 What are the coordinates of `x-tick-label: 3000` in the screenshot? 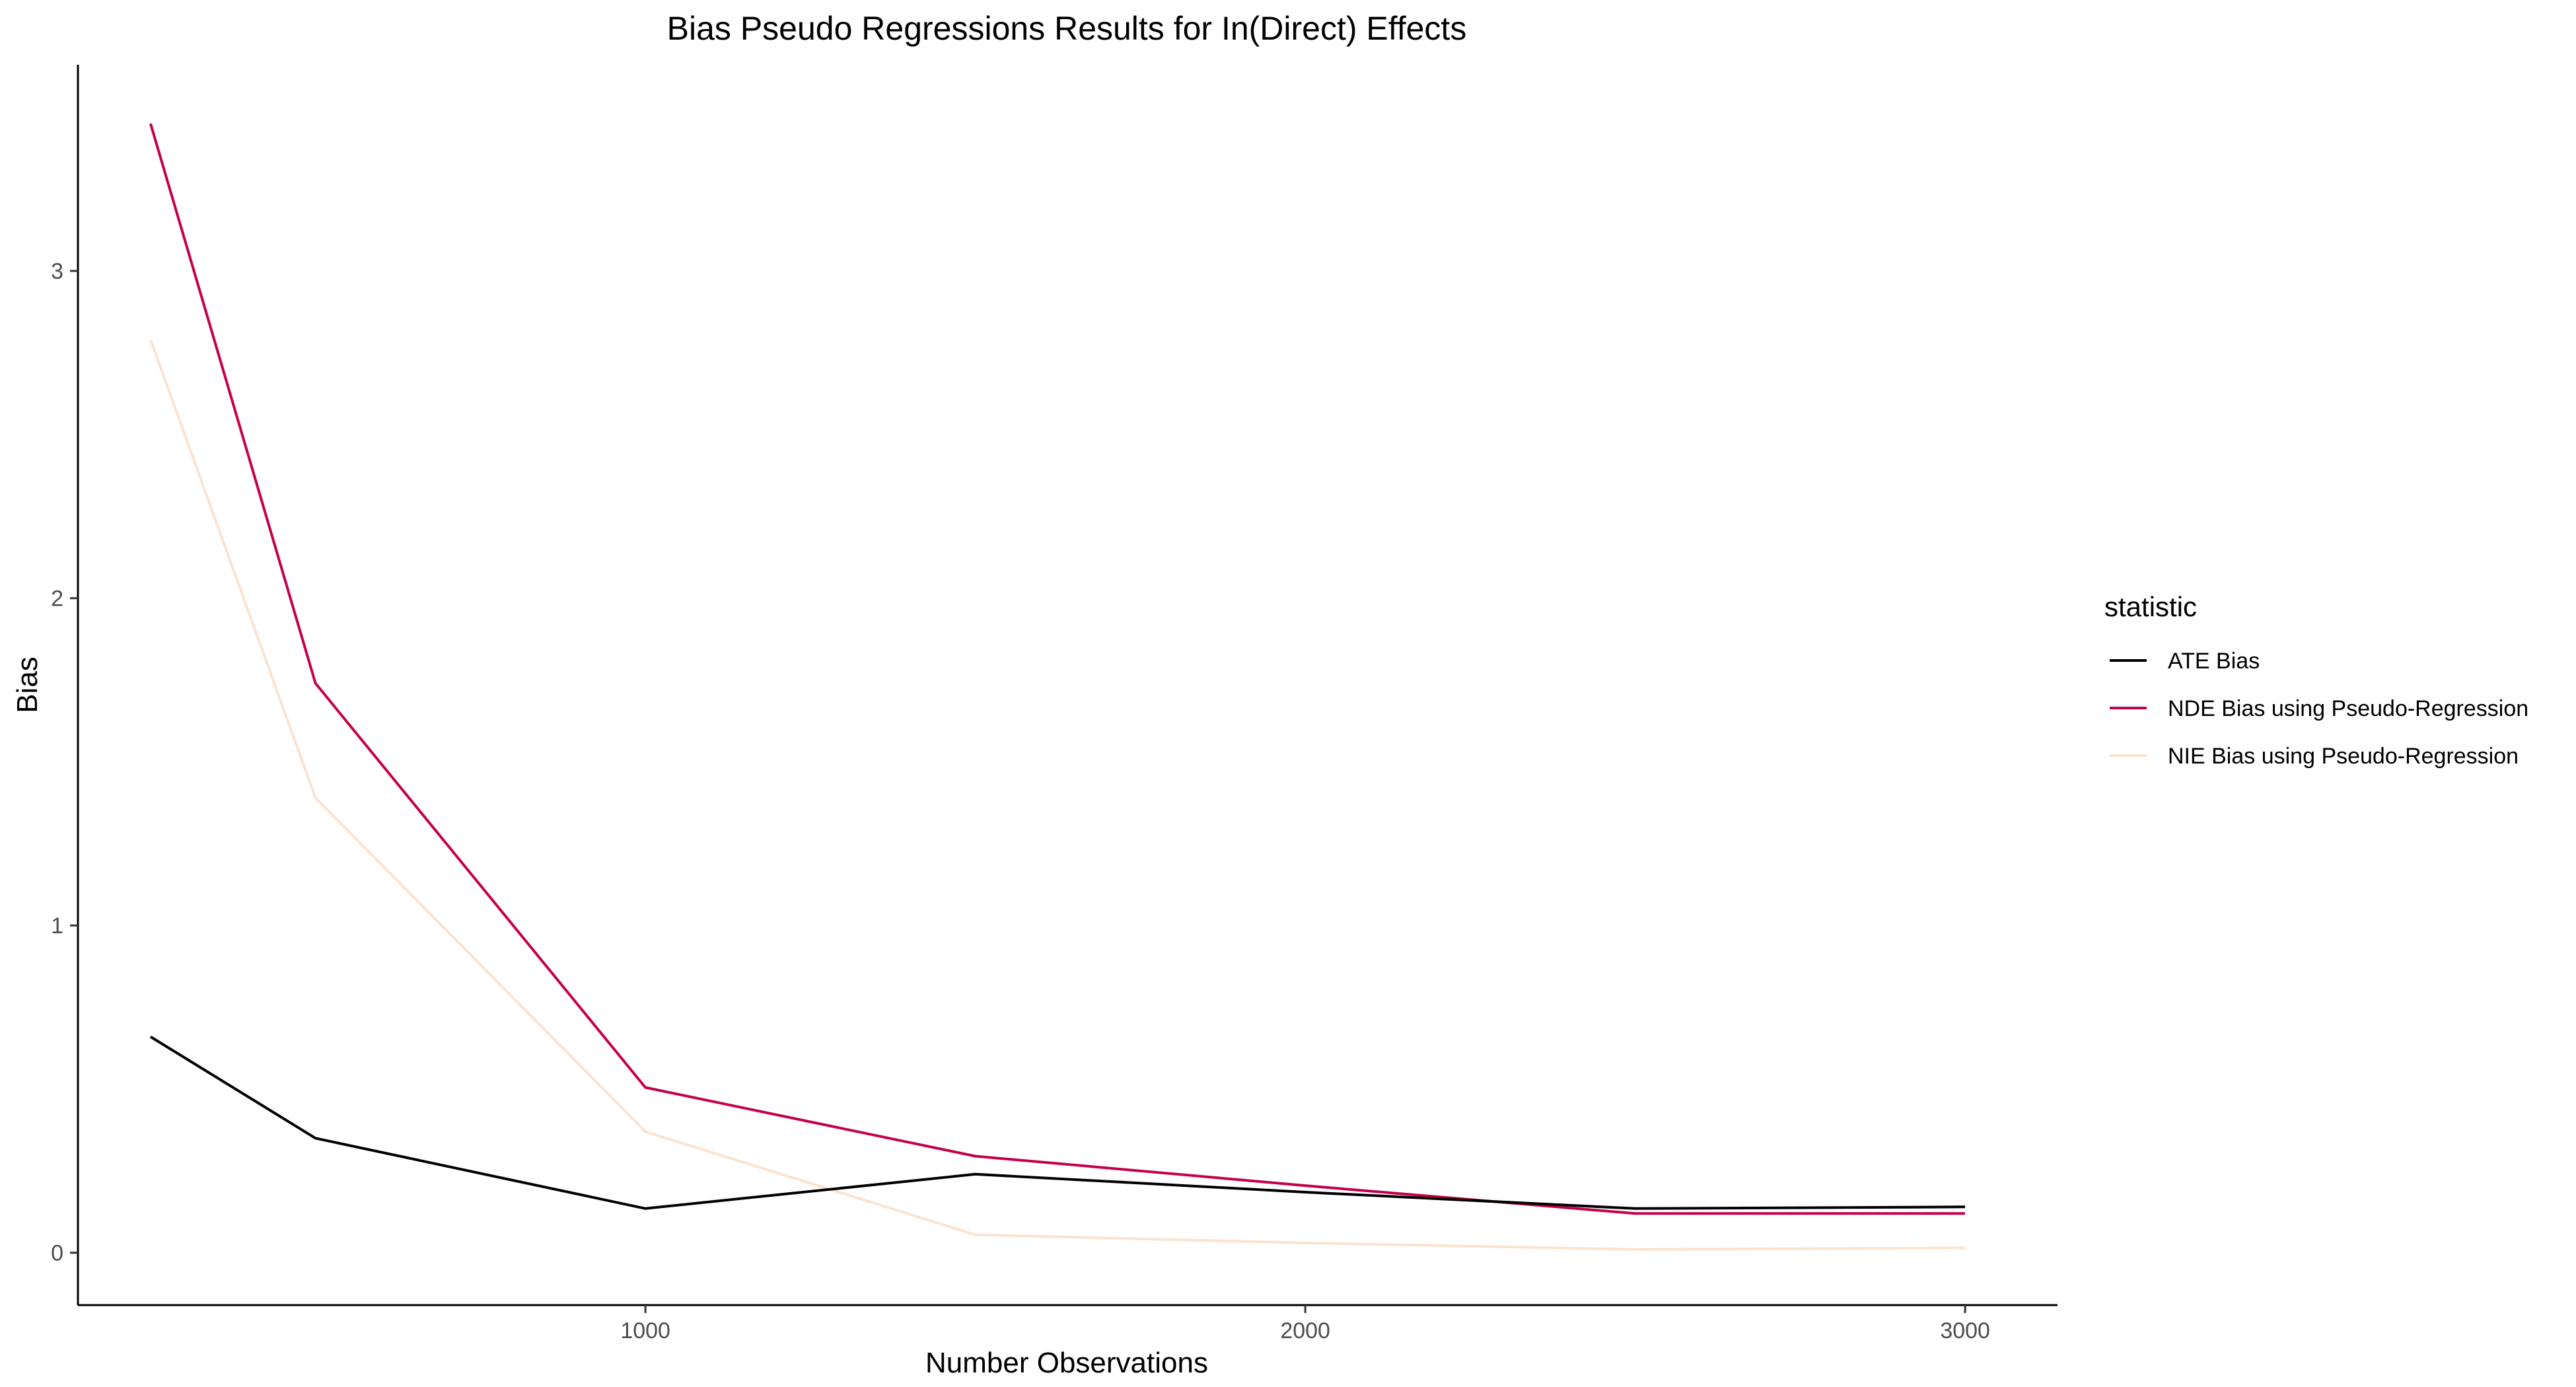 It's located at (1965, 1330).